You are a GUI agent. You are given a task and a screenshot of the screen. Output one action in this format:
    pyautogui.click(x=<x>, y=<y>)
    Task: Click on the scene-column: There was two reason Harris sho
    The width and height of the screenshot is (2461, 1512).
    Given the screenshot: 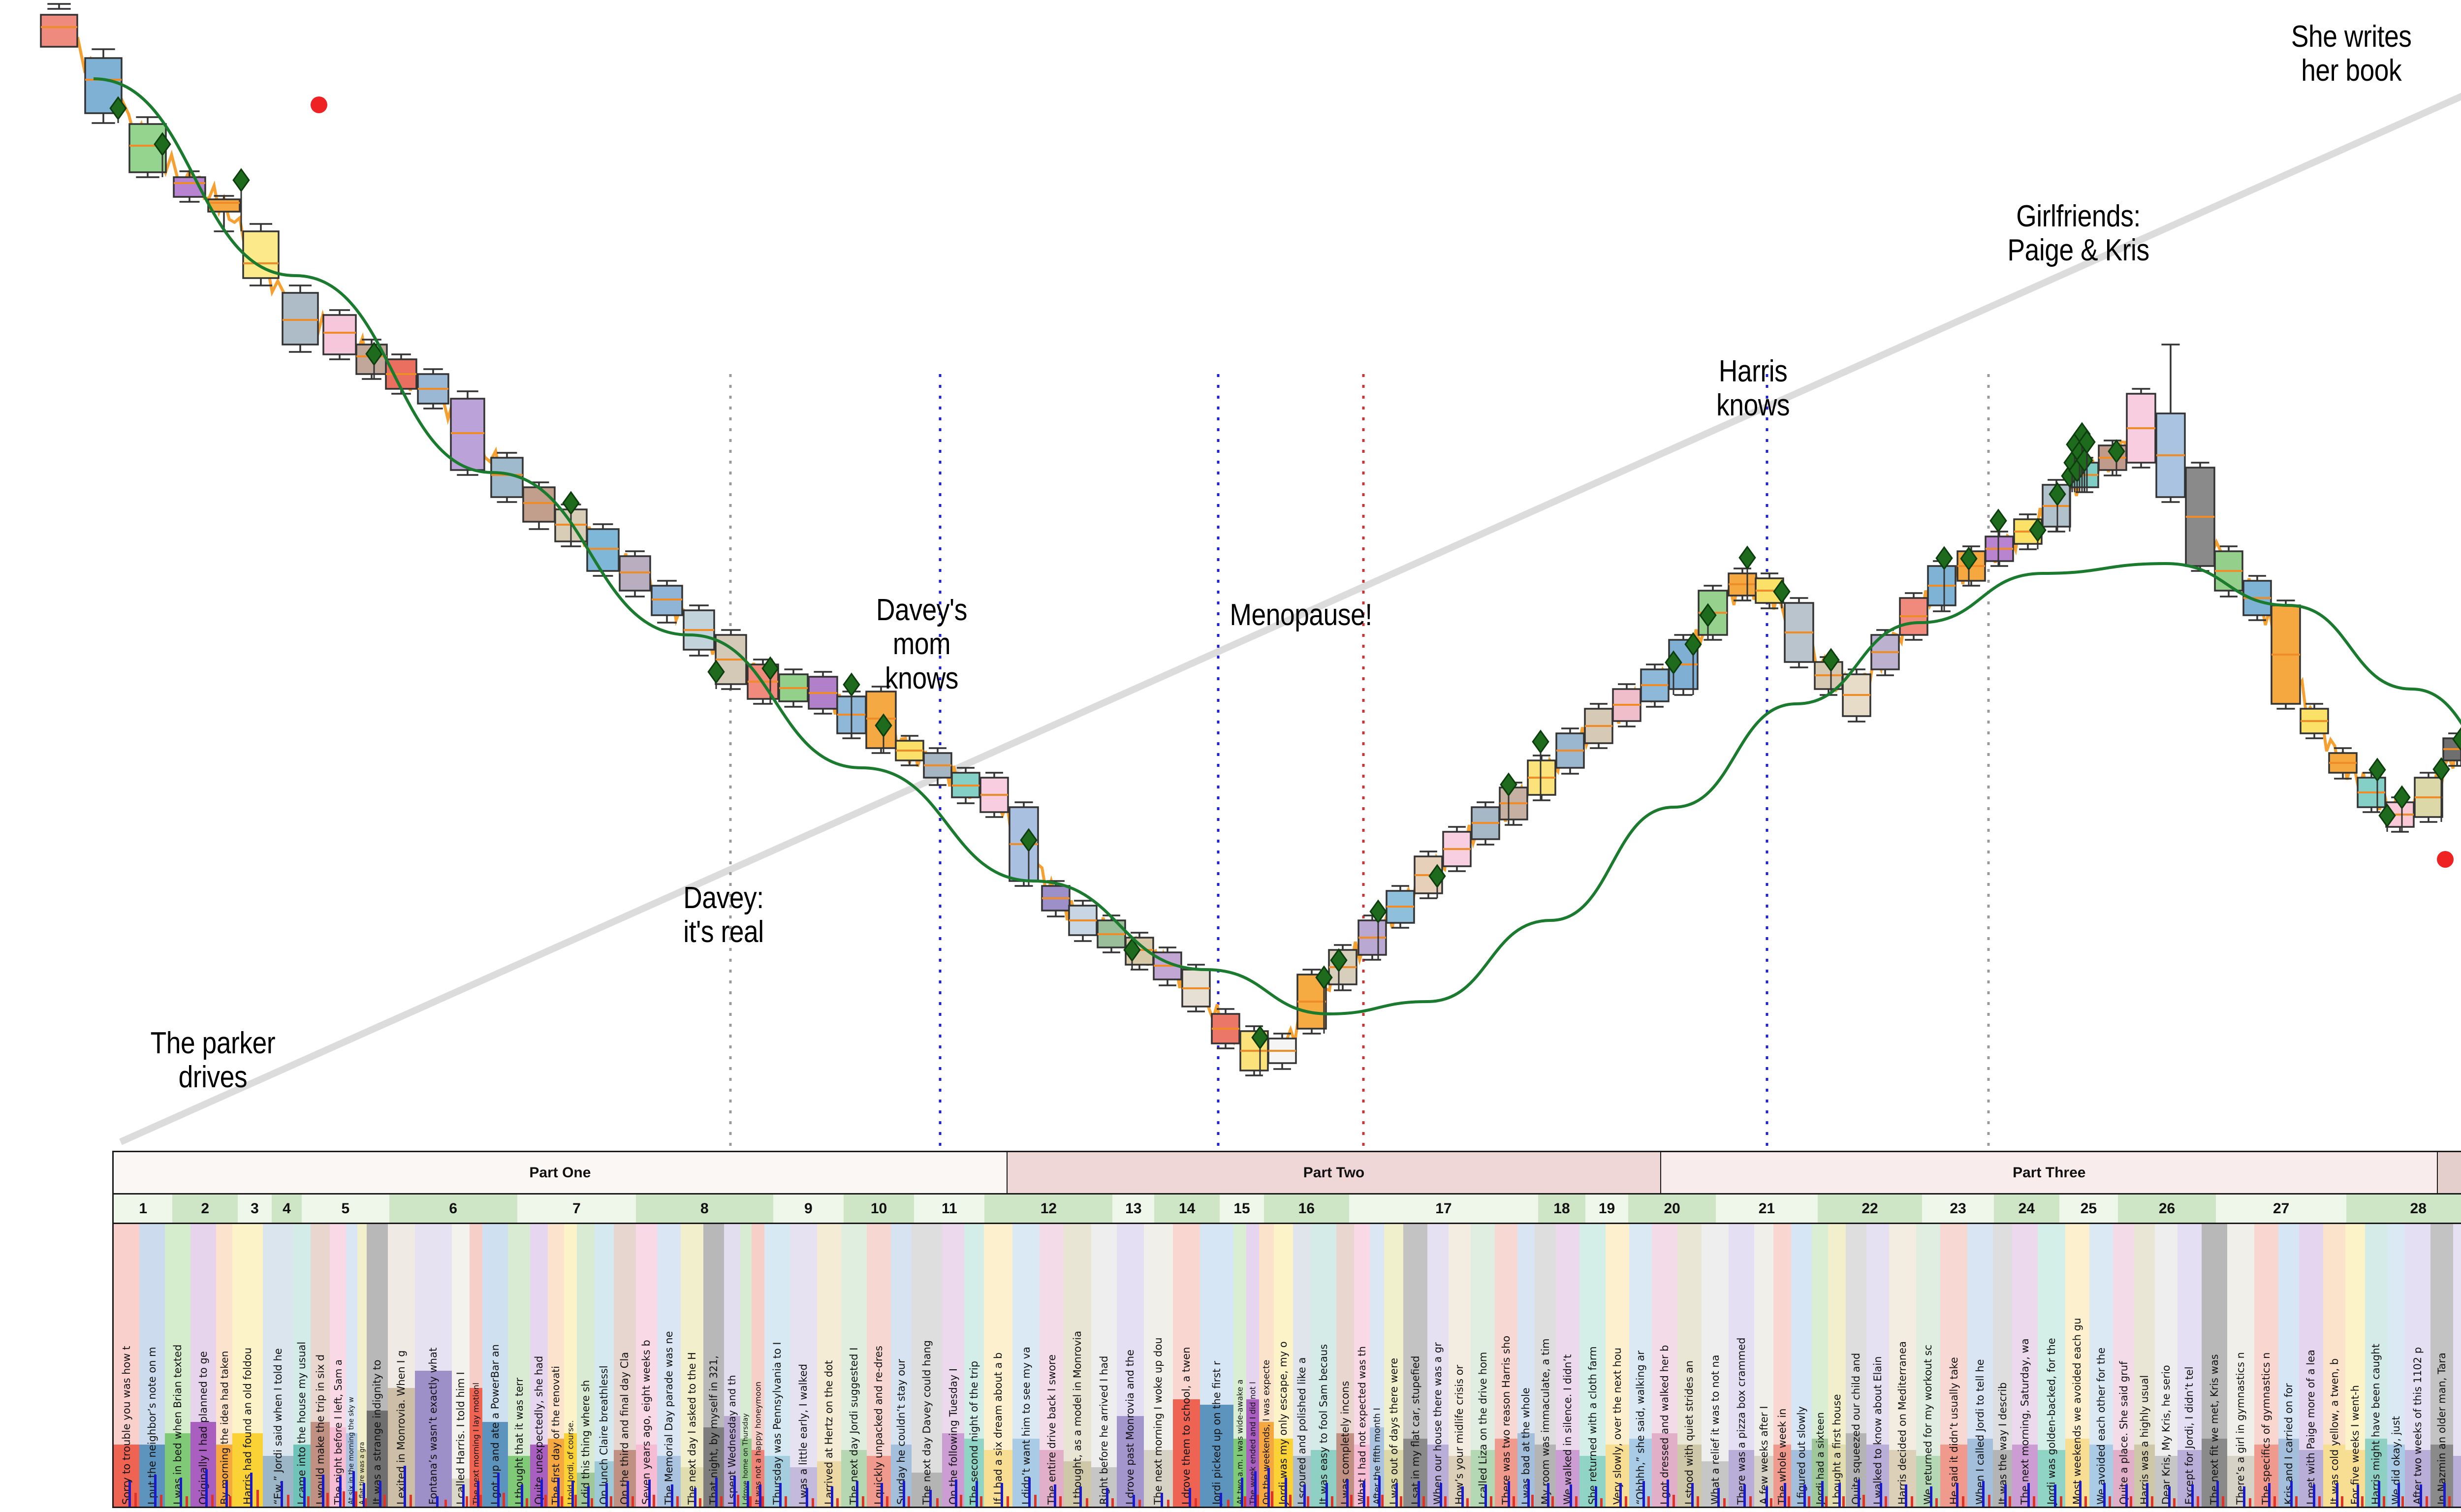 What is the action you would take?
    pyautogui.click(x=1505, y=1365)
    